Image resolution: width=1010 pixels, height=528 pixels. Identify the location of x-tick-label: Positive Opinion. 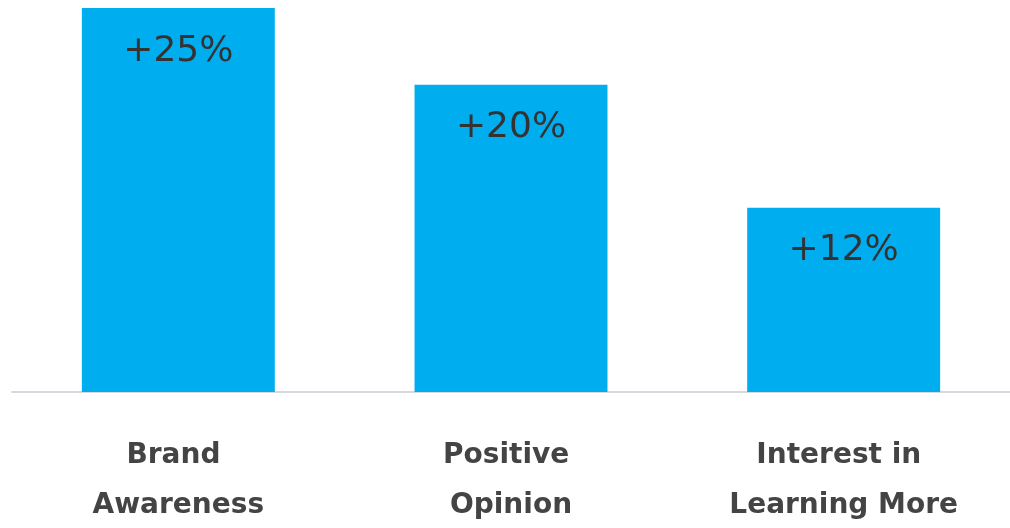
(511, 478).